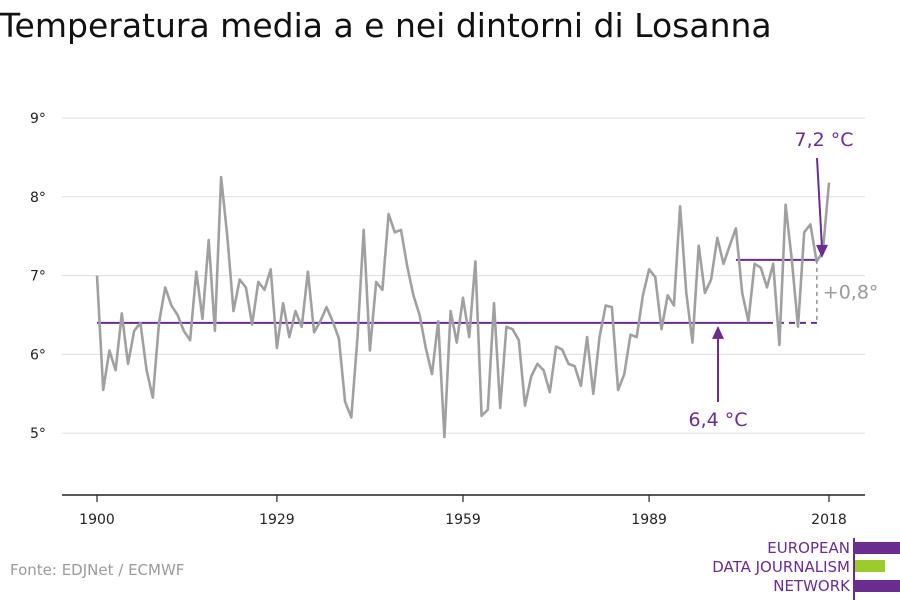 This screenshot has height=600, width=900. What do you see at coordinates (877, 548) in the screenshot?
I see `logo-bar-purple-top` at bounding box center [877, 548].